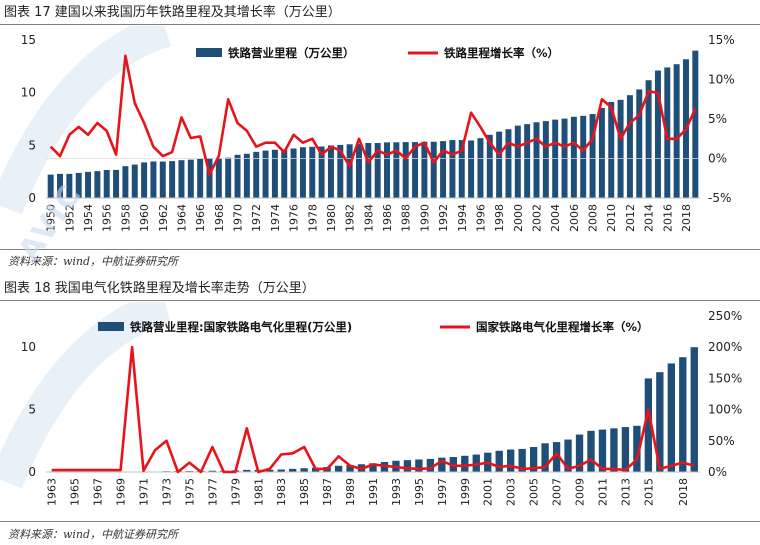 The width and height of the screenshot is (760, 545). What do you see at coordinates (568, 455) in the screenshot?
I see `chart2-bar-2008` at bounding box center [568, 455].